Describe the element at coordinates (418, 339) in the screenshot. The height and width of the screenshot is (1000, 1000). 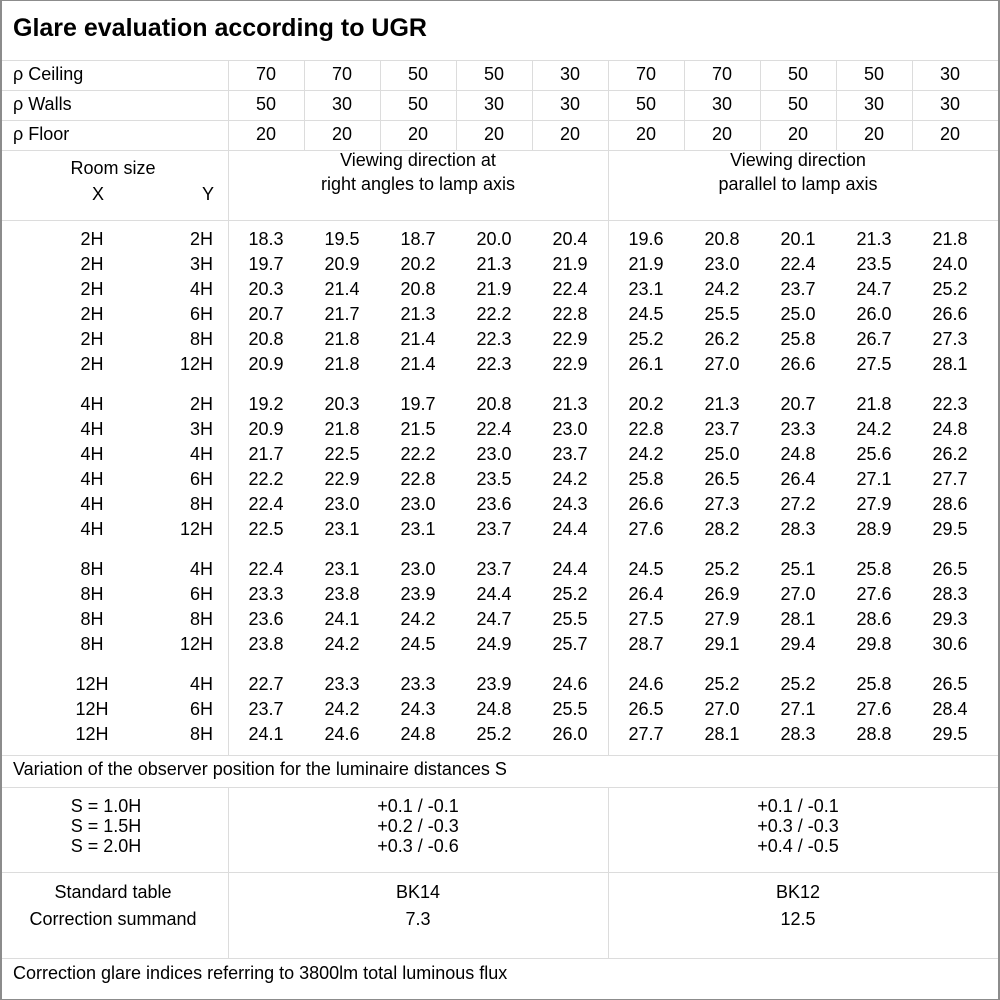
I see `ugr-value: 21.4` at that location.